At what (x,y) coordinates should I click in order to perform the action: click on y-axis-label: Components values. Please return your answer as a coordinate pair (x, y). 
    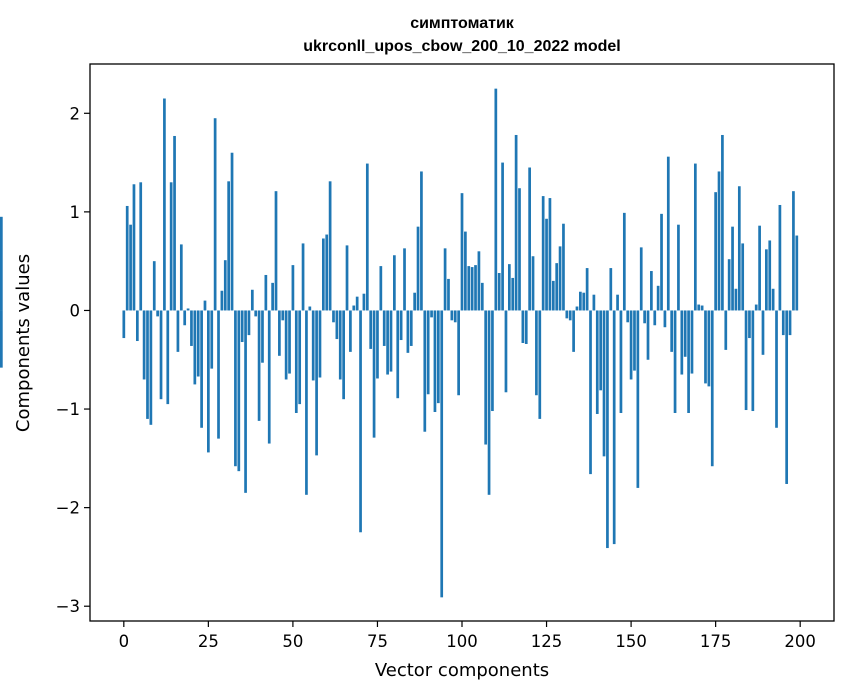
    Looking at the image, I should click on (23, 343).